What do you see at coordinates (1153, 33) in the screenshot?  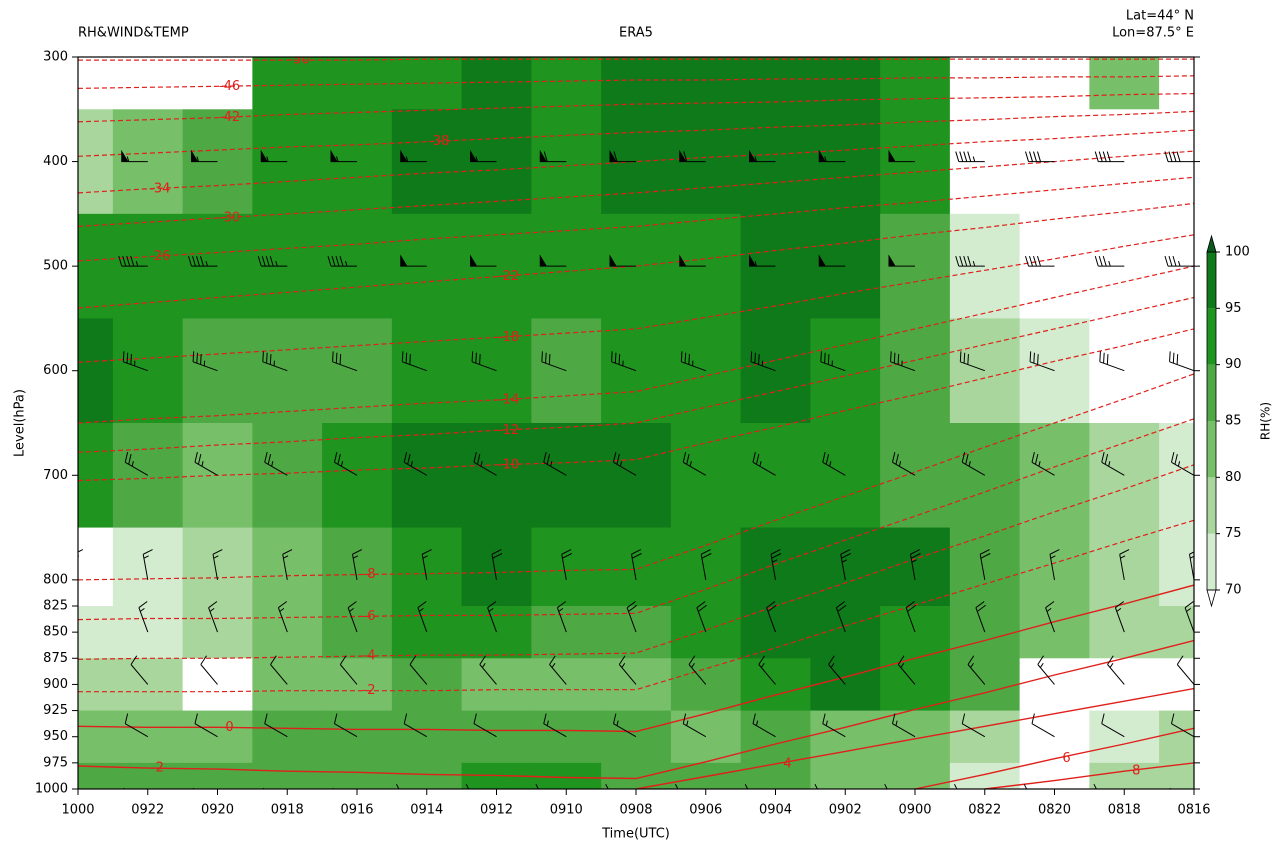 I see `right-title: Lon=87.5° E` at bounding box center [1153, 33].